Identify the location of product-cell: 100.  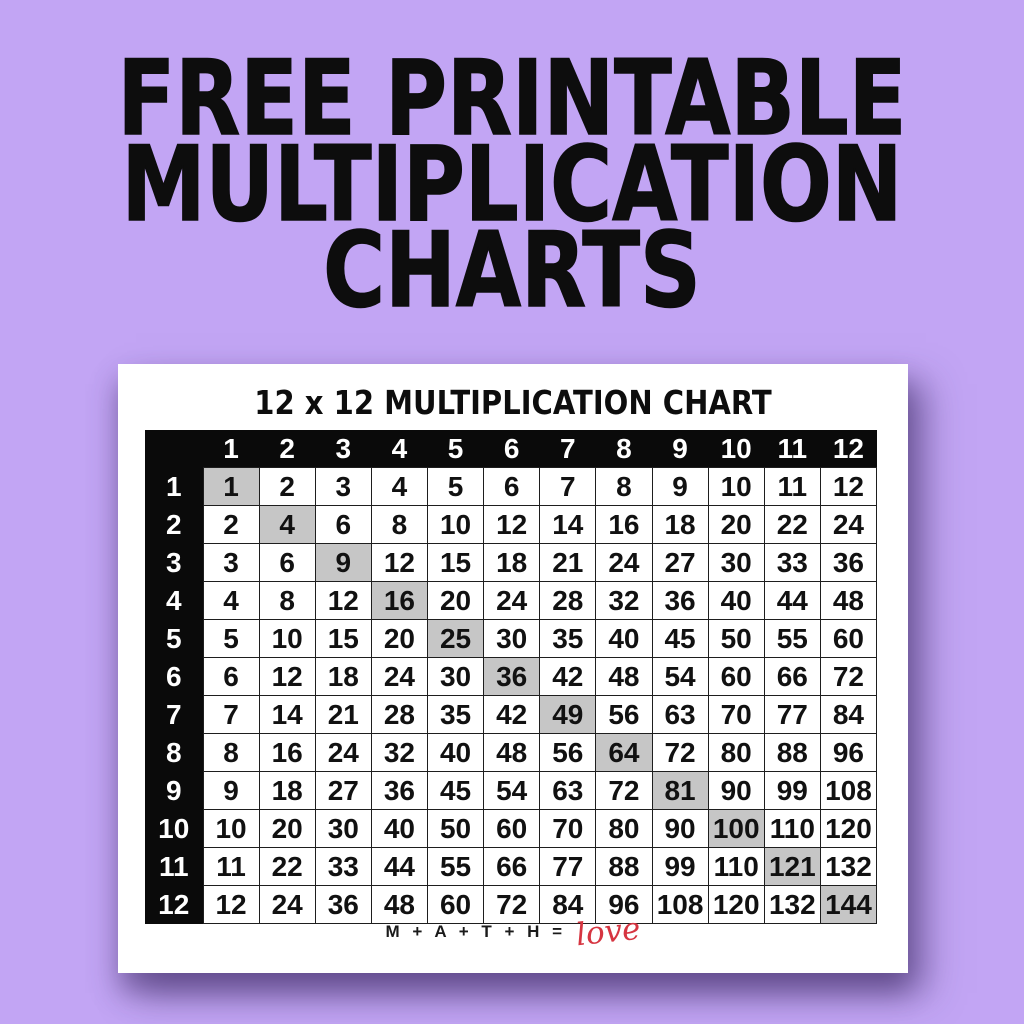
(736, 828).